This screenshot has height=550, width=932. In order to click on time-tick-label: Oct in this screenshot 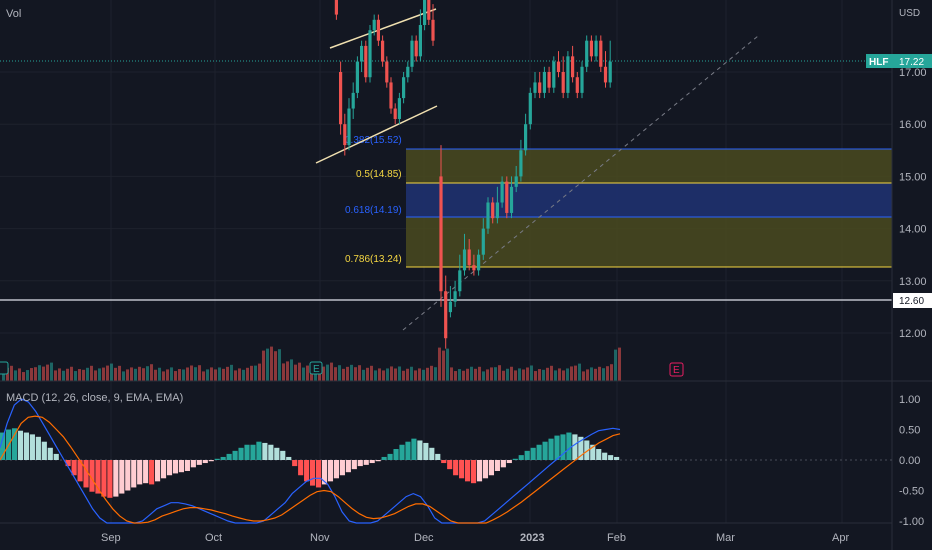, I will do `click(213, 538)`.